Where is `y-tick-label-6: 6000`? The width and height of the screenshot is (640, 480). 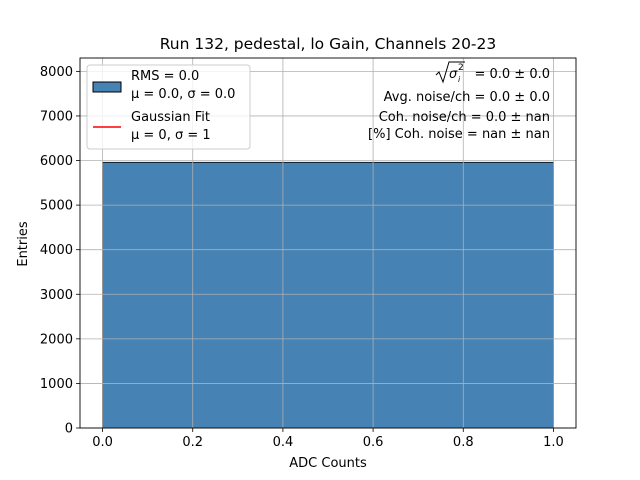 y-tick-label-6: 6000 is located at coordinates (56, 161).